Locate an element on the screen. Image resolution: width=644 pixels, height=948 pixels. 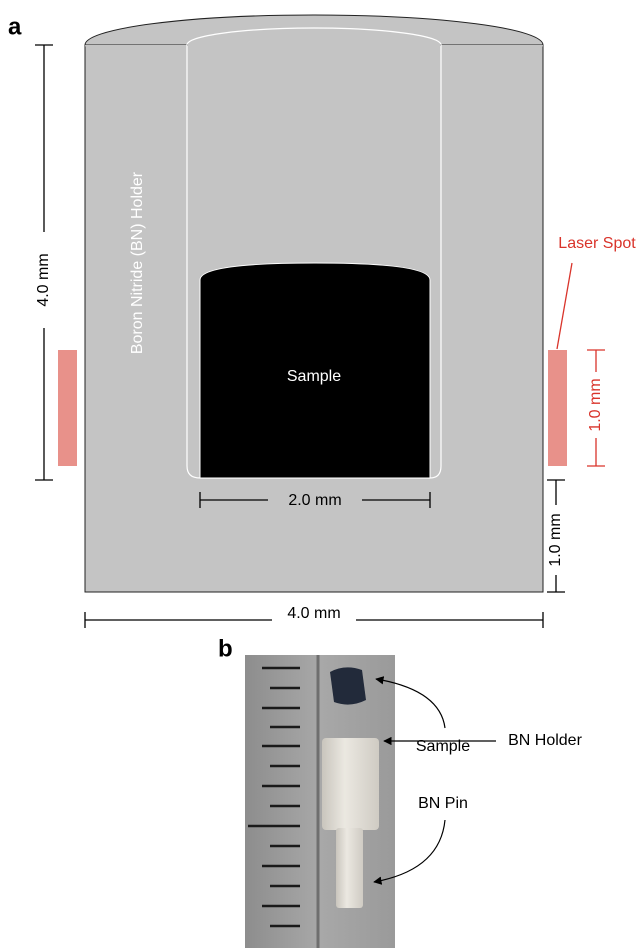
panel-label: a is located at coordinates (15, 26).